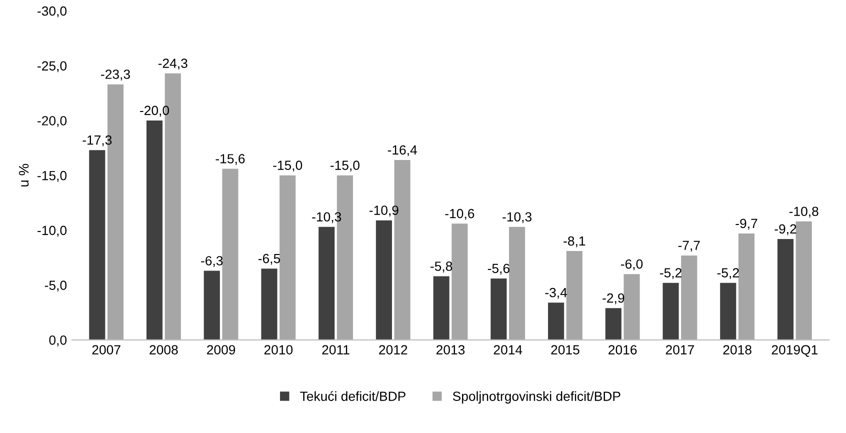  What do you see at coordinates (785, 230) in the screenshot?
I see `data-label: -9,2` at bounding box center [785, 230].